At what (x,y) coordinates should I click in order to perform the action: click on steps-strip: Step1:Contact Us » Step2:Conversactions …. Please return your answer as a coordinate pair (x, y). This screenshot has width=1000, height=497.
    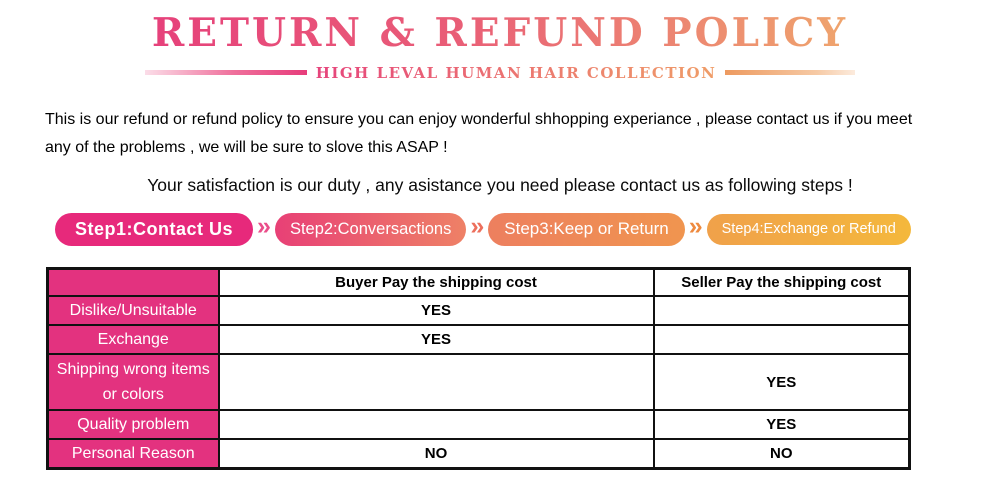
    Looking at the image, I should click on (527, 229).